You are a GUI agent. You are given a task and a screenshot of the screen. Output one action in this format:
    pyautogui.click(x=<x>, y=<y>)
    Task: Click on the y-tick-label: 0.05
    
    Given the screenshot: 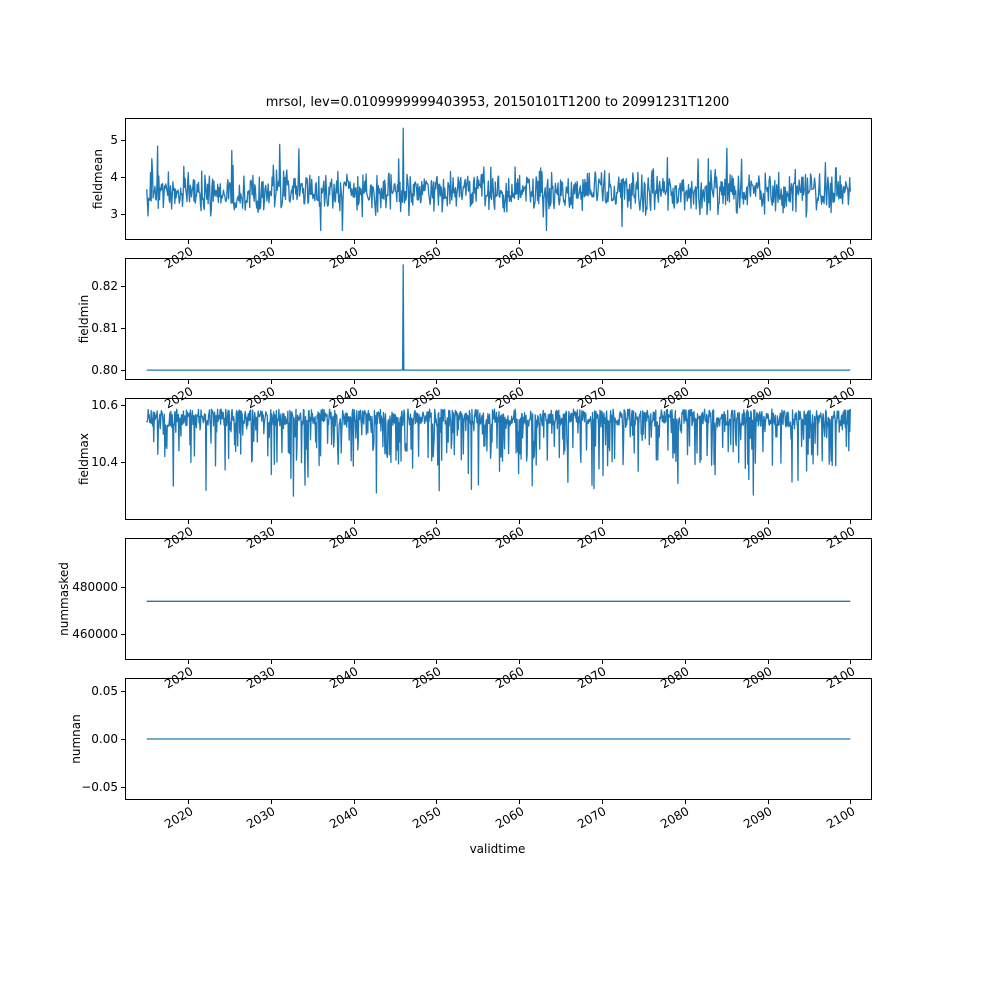 What is the action you would take?
    pyautogui.click(x=104, y=691)
    